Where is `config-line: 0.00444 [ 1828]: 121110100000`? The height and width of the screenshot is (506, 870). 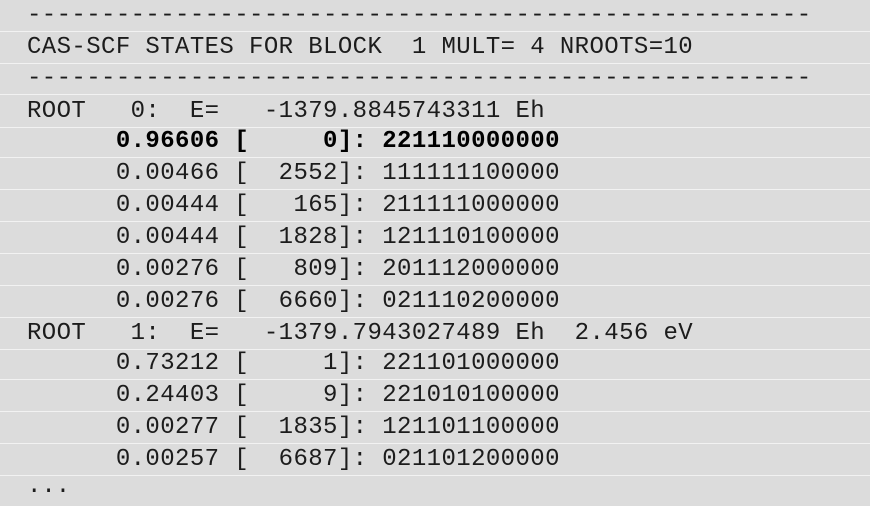 config-line: 0.00444 [ 1828]: 121110100000 is located at coordinates (293, 237).